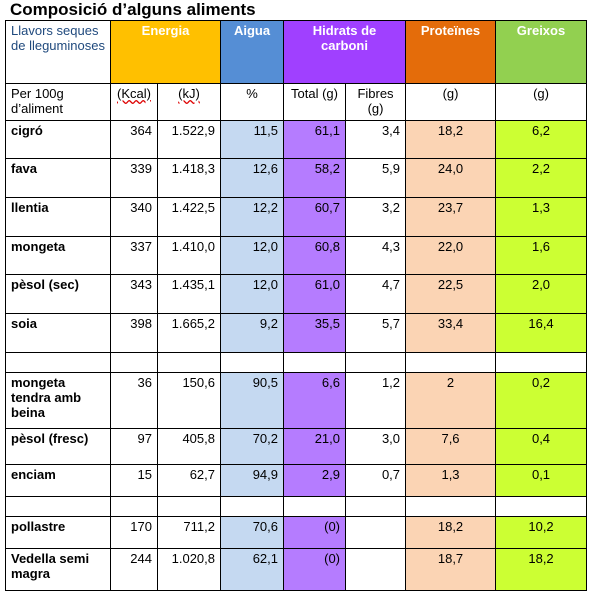 The image size is (589, 591). Describe the element at coordinates (451, 569) in the screenshot. I see `value-cell: 18,7` at that location.